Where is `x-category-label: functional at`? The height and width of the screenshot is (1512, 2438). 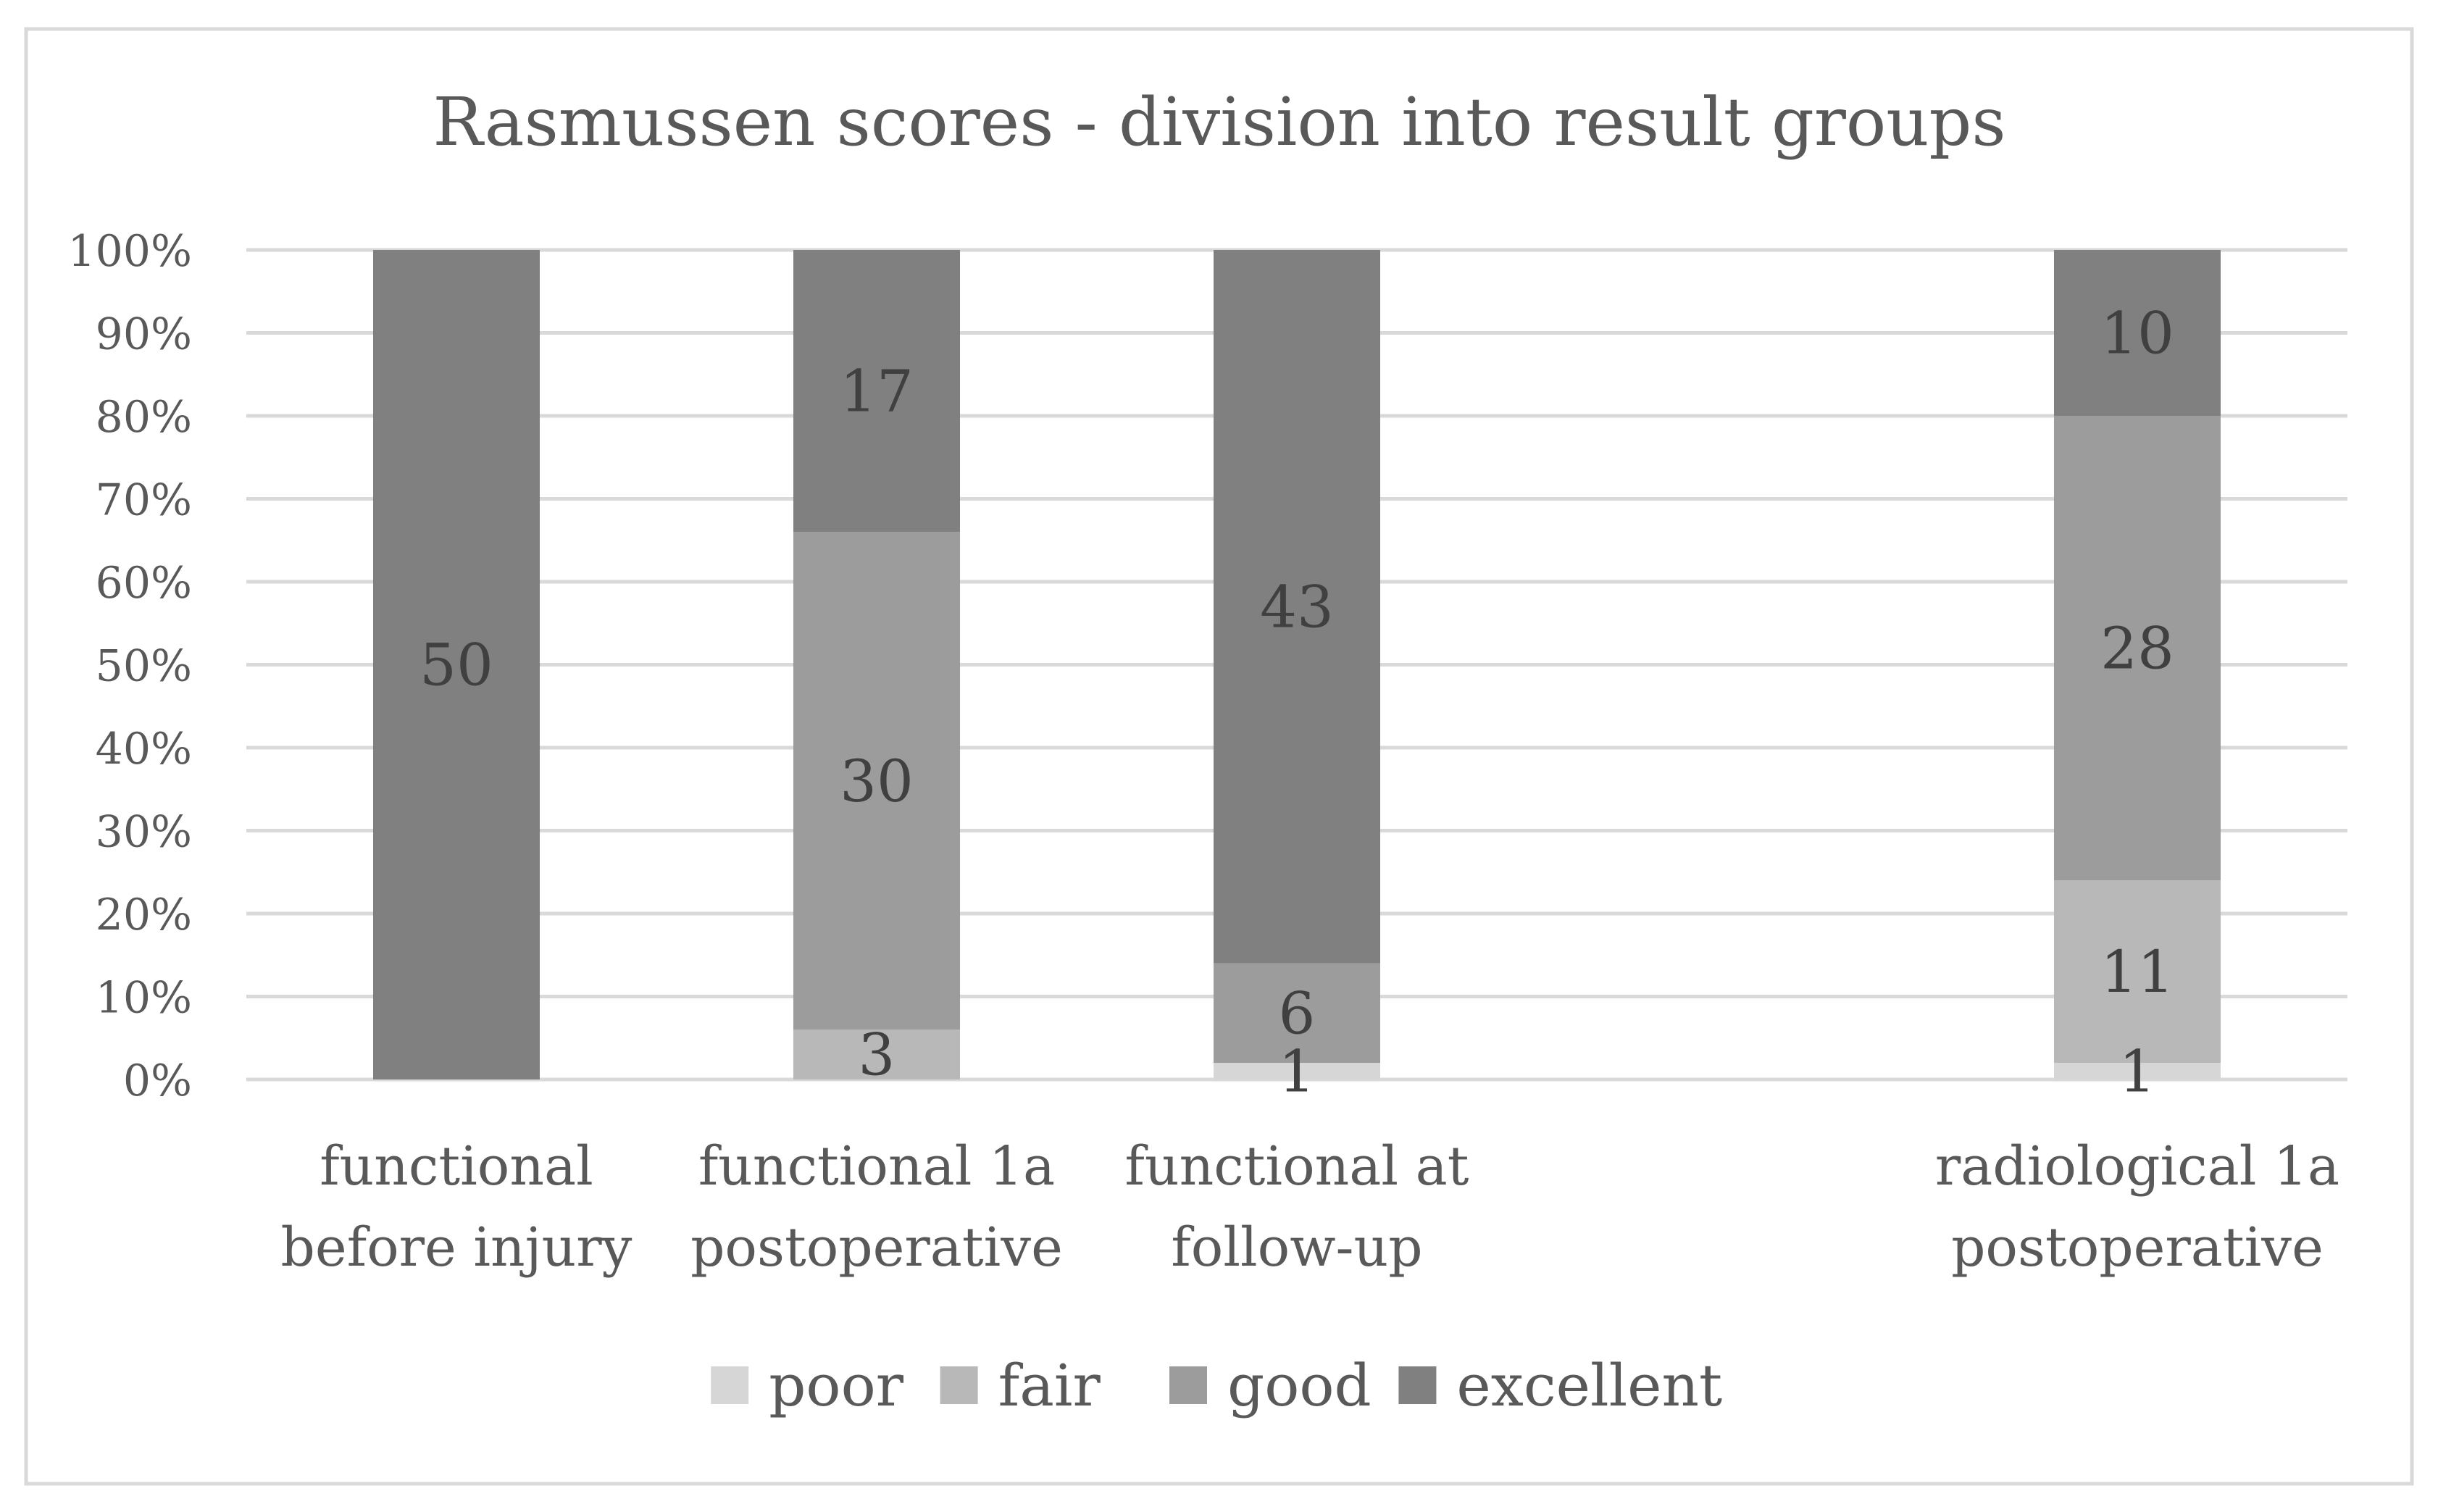
x-category-label: functional at is located at coordinates (1297, 1166).